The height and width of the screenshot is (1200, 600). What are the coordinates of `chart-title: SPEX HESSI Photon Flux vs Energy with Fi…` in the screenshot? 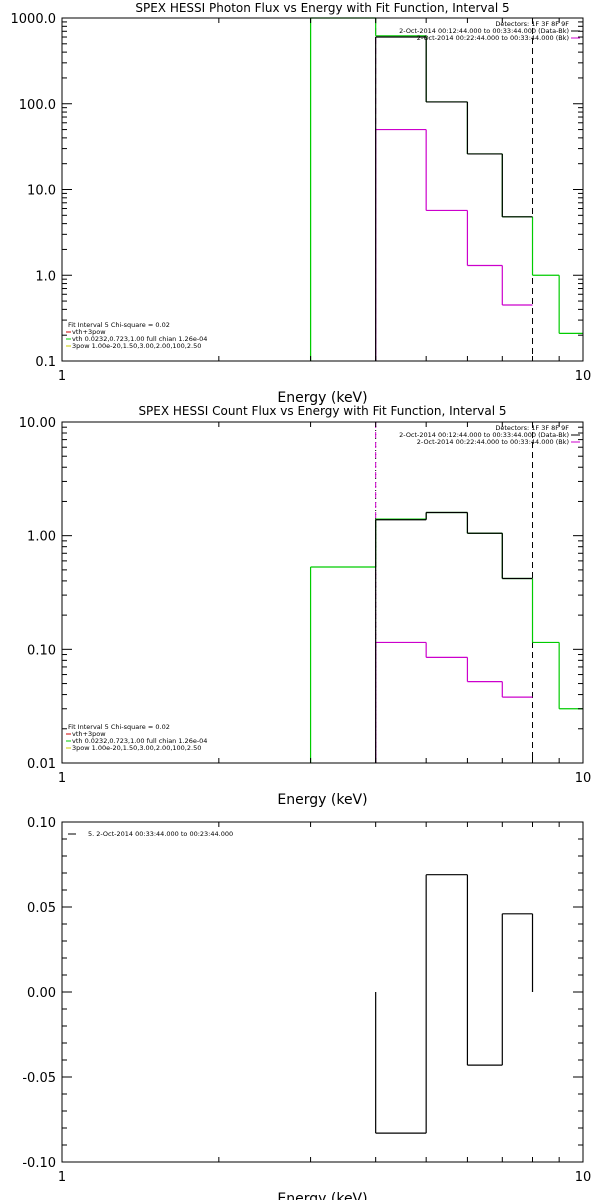 It's located at (322, 8).